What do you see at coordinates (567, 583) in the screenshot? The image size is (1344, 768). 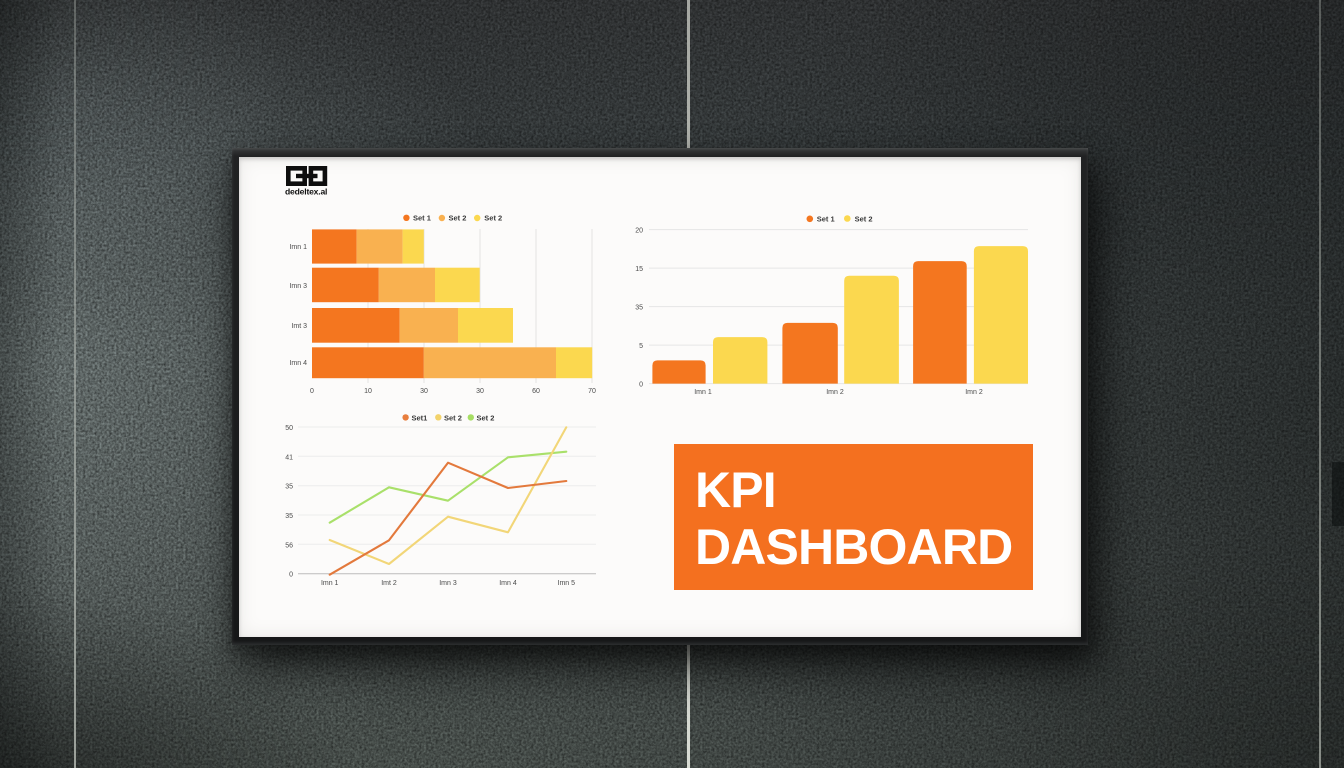 I see `svg-text: Imn 5` at bounding box center [567, 583].